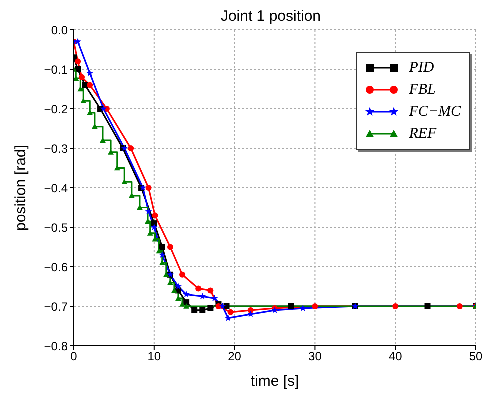  I want to click on y-tick-label: −0.7, so click(56, 307).